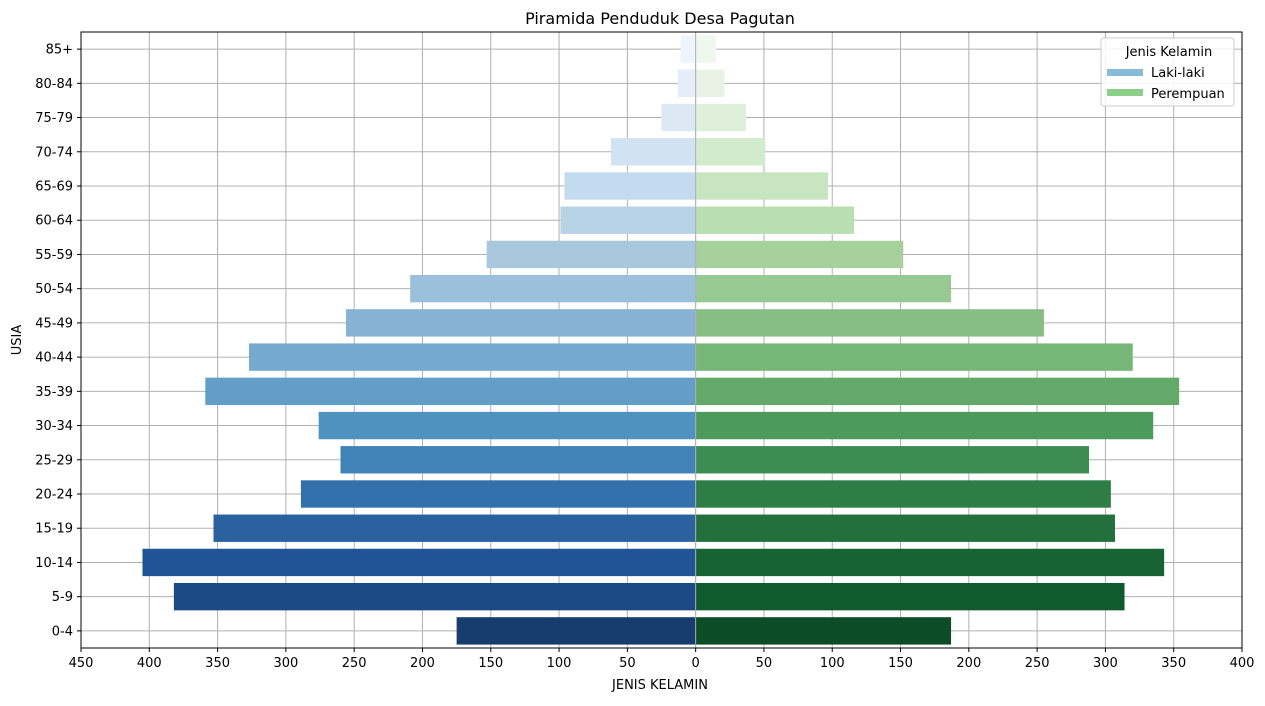 The width and height of the screenshot is (1265, 706). I want to click on y-tick-label: 15-19, so click(54, 529).